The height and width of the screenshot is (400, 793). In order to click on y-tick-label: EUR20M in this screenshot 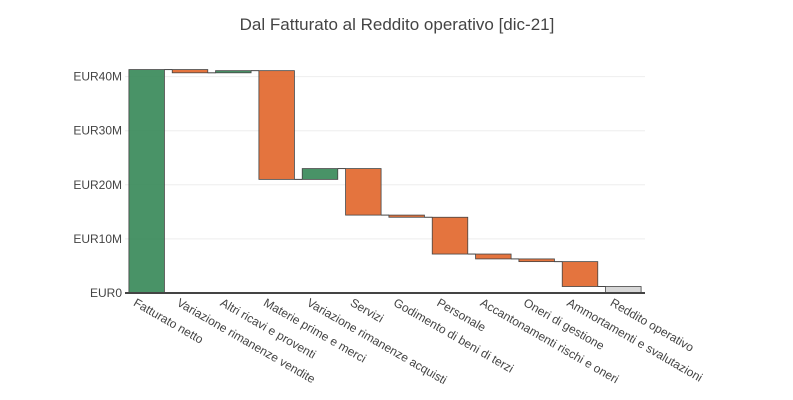, I will do `click(97, 185)`.